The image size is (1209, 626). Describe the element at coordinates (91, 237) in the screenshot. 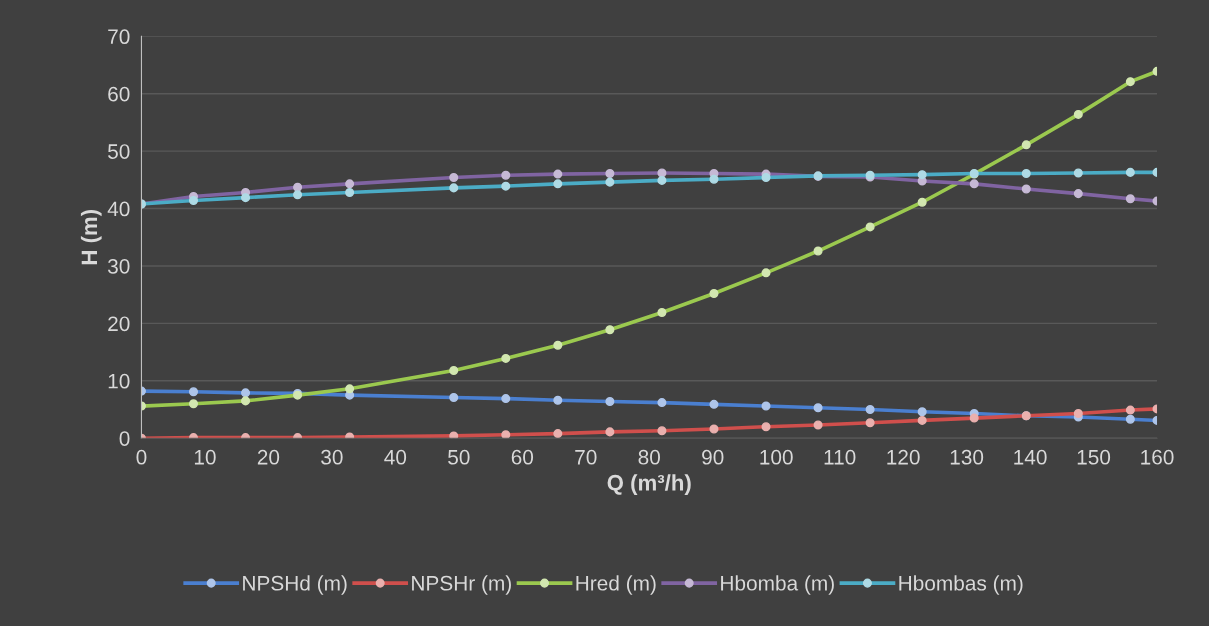

I see `y-axis-title: H (m)` at that location.